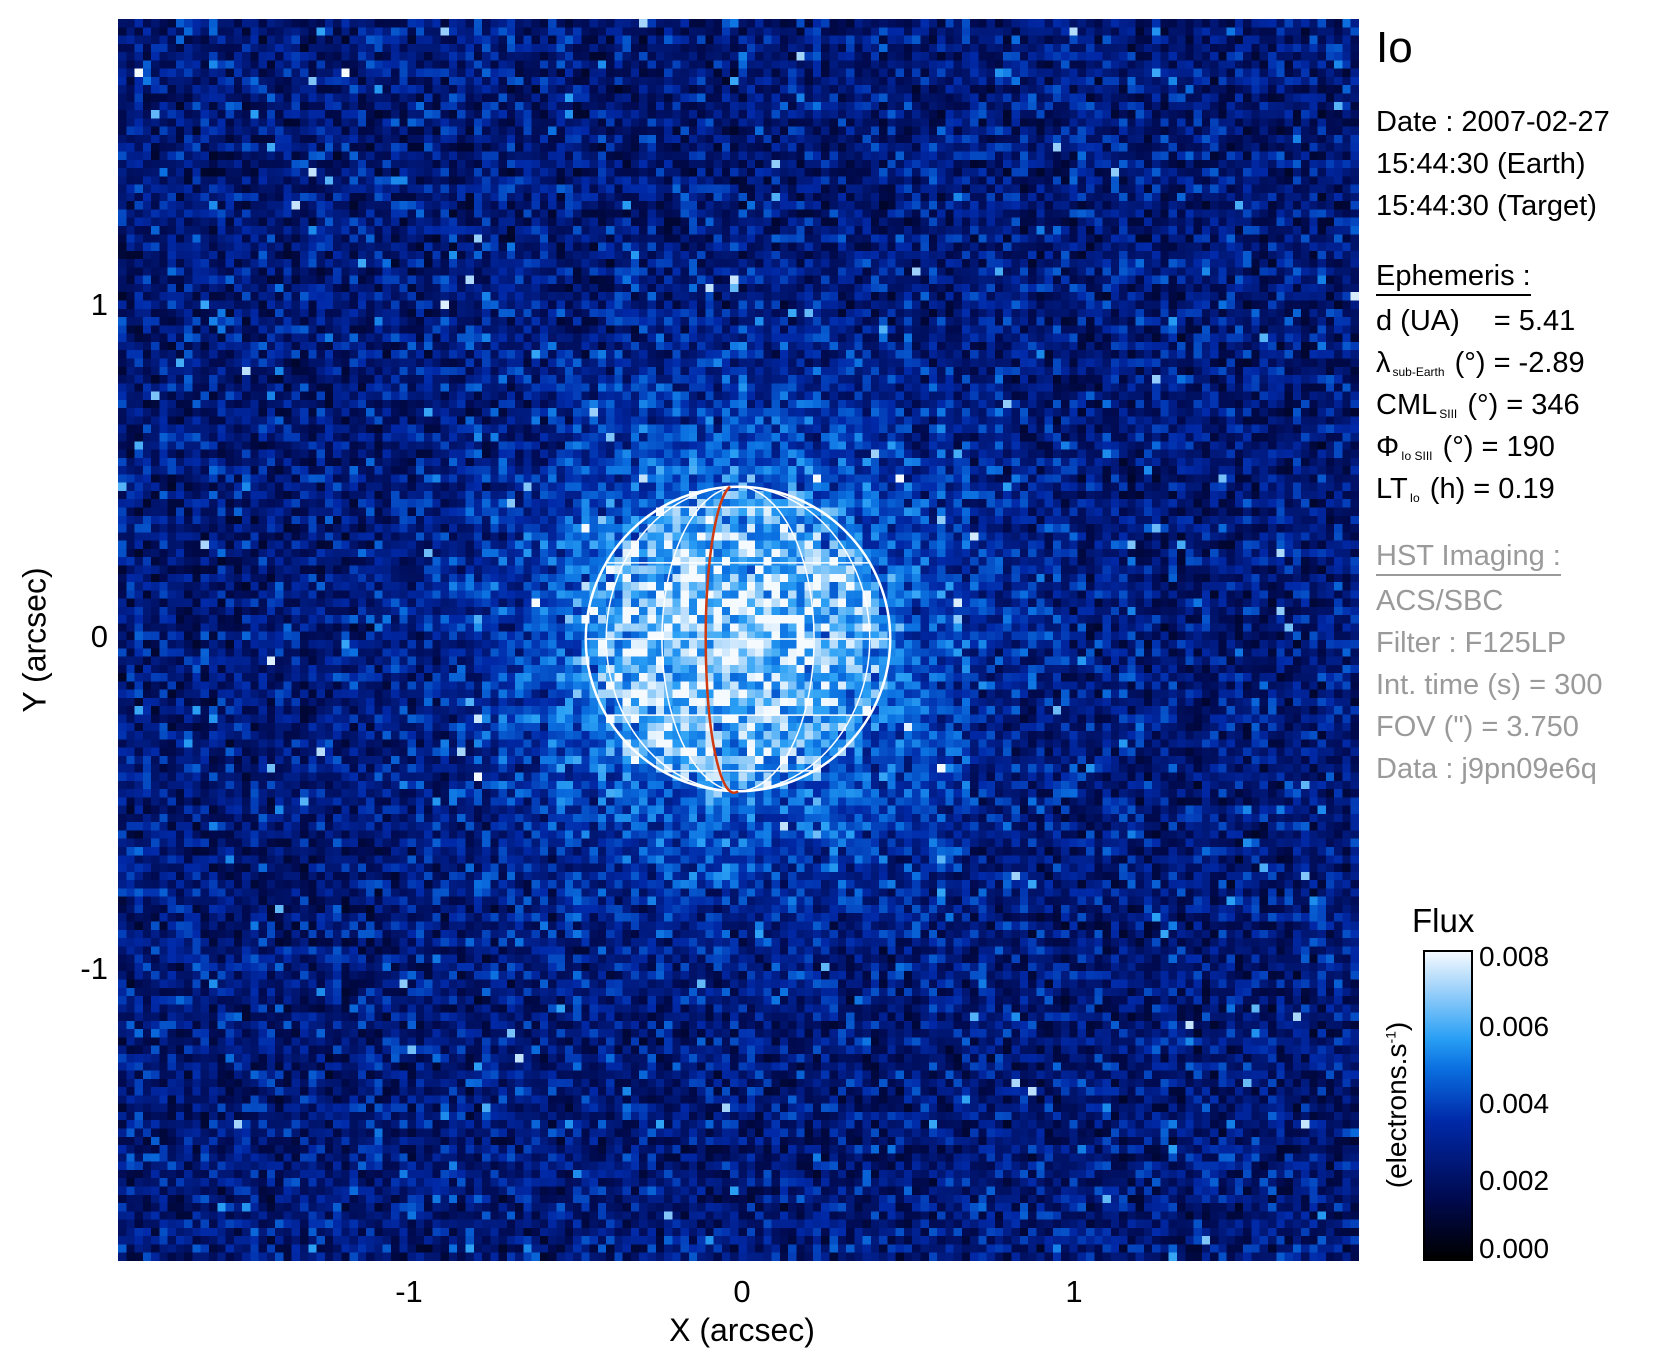 Image resolution: width=1656 pixels, height=1367 pixels. Describe the element at coordinates (1074, 1291) in the screenshot. I see `x-tick-label: 1` at that location.